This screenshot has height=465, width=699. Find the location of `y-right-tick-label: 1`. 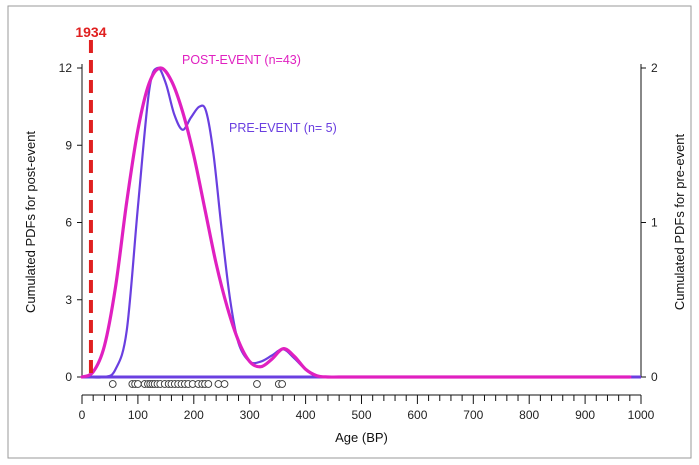

y-right-tick-label: 1 is located at coordinates (654, 223).